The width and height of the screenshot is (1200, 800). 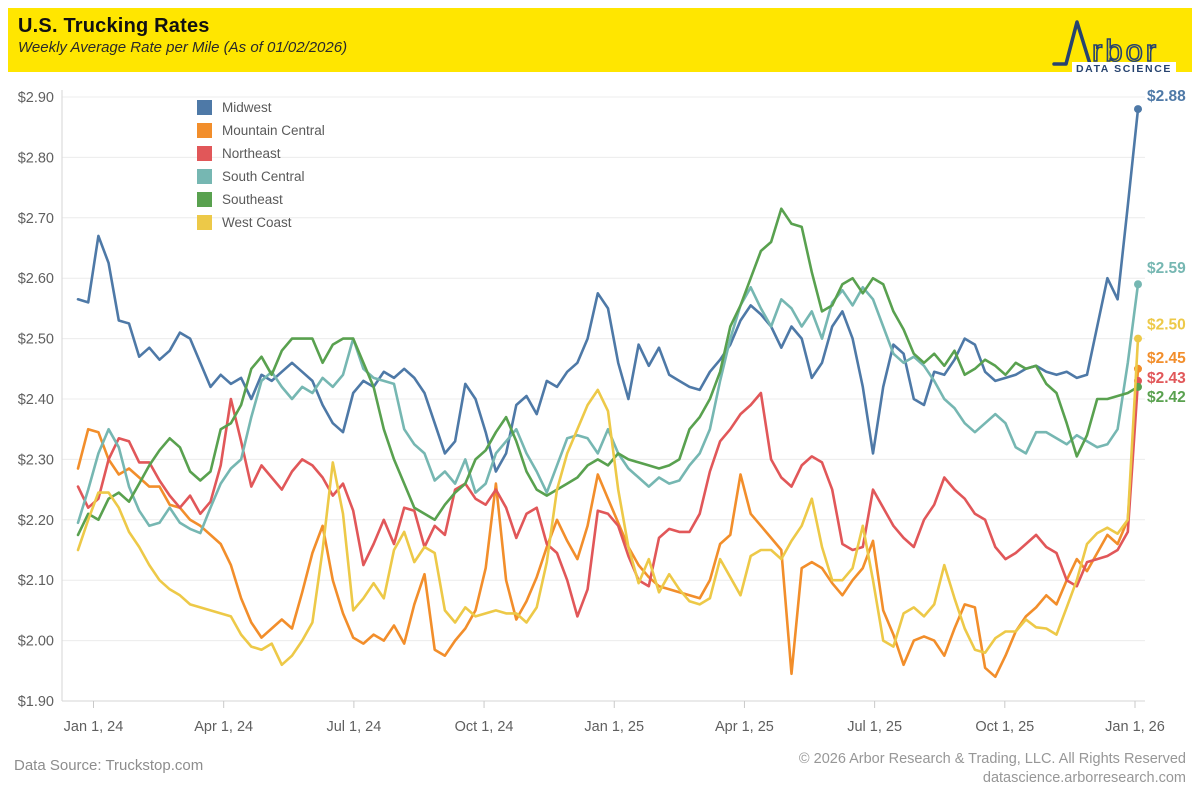 What do you see at coordinates (1114, 47) in the screenshot?
I see `arbor-logo: rbor DATA SCIENCE` at bounding box center [1114, 47].